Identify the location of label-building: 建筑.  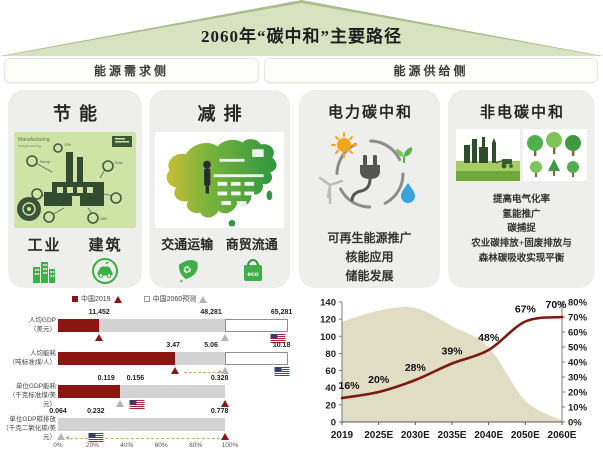
(105, 246).